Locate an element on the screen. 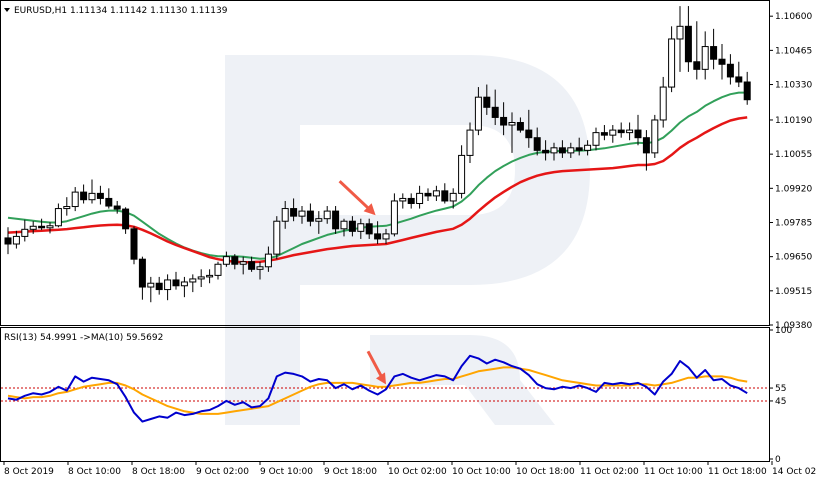 This screenshot has height=483, width=817. time-tick-label: 9 Oct 18:00 is located at coordinates (350, 472).